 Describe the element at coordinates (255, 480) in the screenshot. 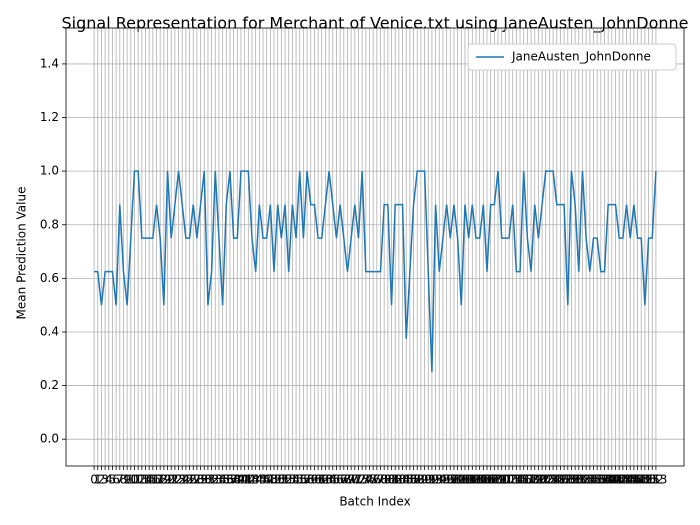

I see `x-tick-label: 44` at that location.